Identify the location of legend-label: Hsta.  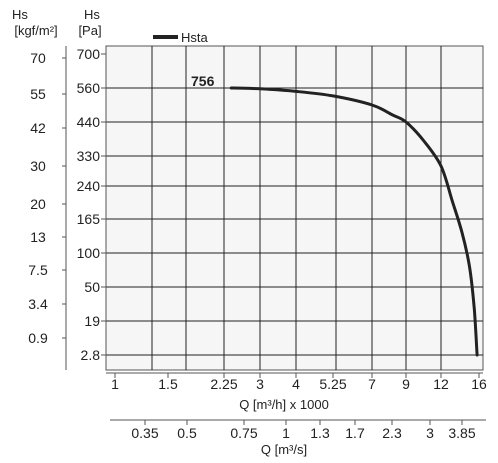
(195, 37).